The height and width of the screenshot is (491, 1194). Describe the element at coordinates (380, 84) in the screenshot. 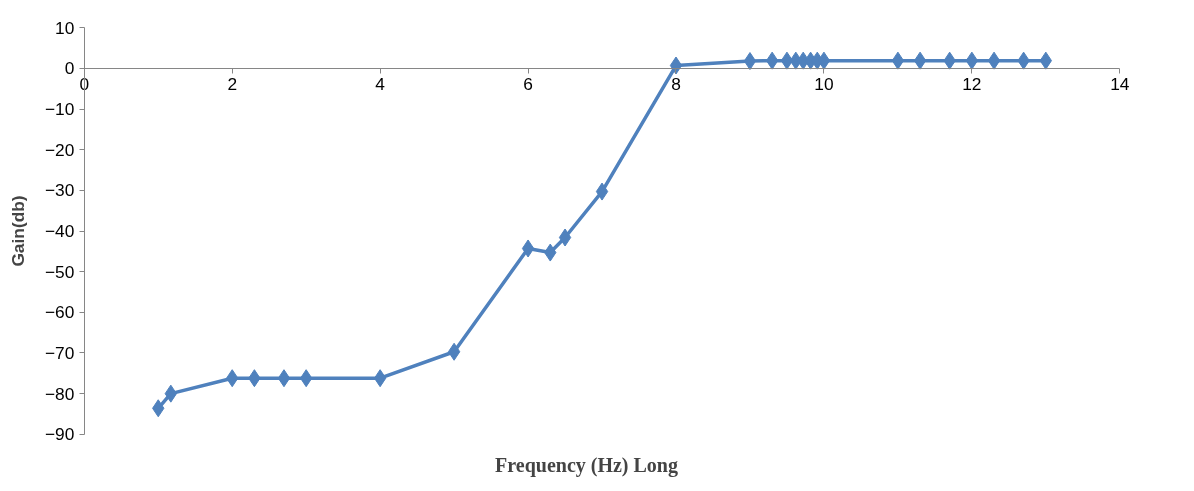

I see `x-tick-label: 4` at that location.